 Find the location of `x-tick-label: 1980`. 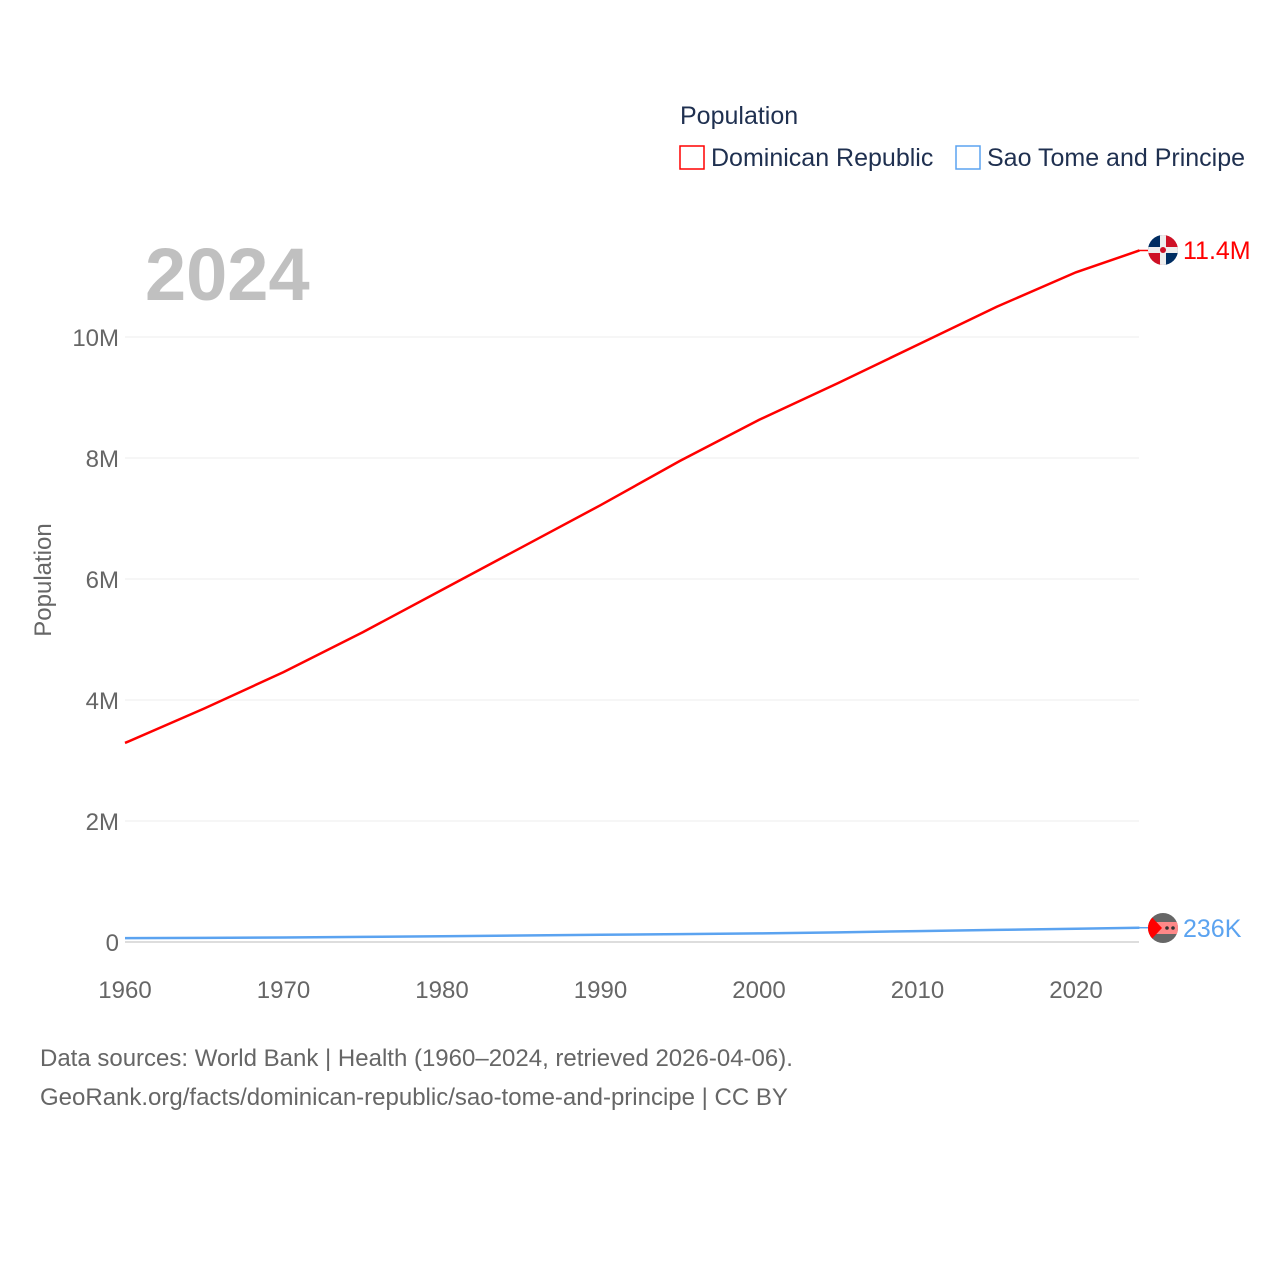

x-tick-label: 1980 is located at coordinates (441, 990).